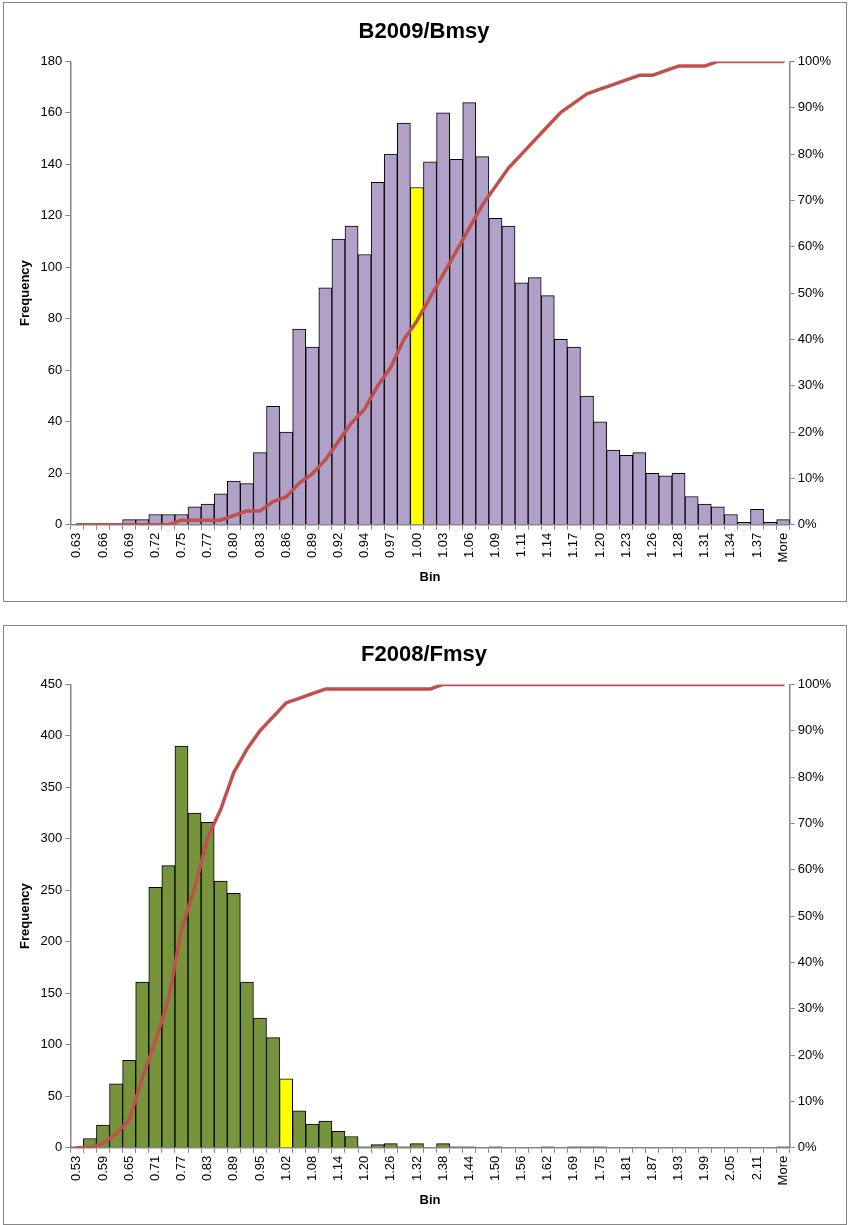 Image resolution: width=850 pixels, height=1225 pixels. I want to click on x-tick-label: 1.75, so click(599, 1168).